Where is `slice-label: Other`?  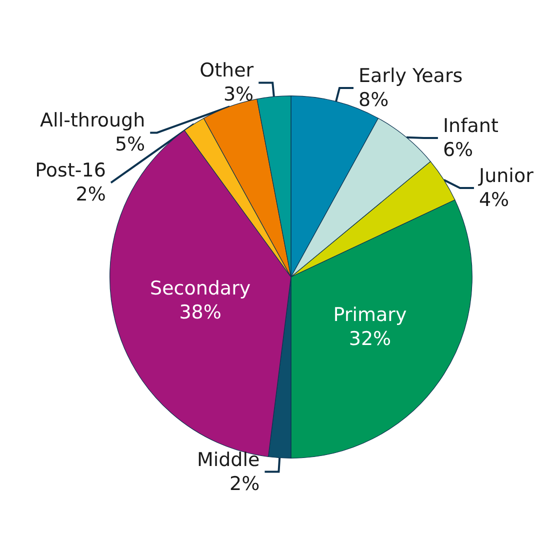 slice-label: Other is located at coordinates (227, 71).